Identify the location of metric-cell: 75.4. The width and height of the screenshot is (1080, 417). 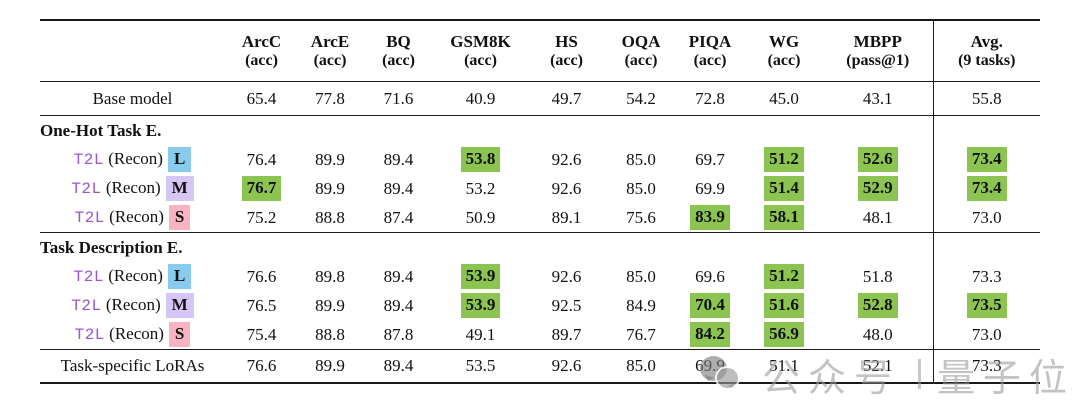
(261, 334).